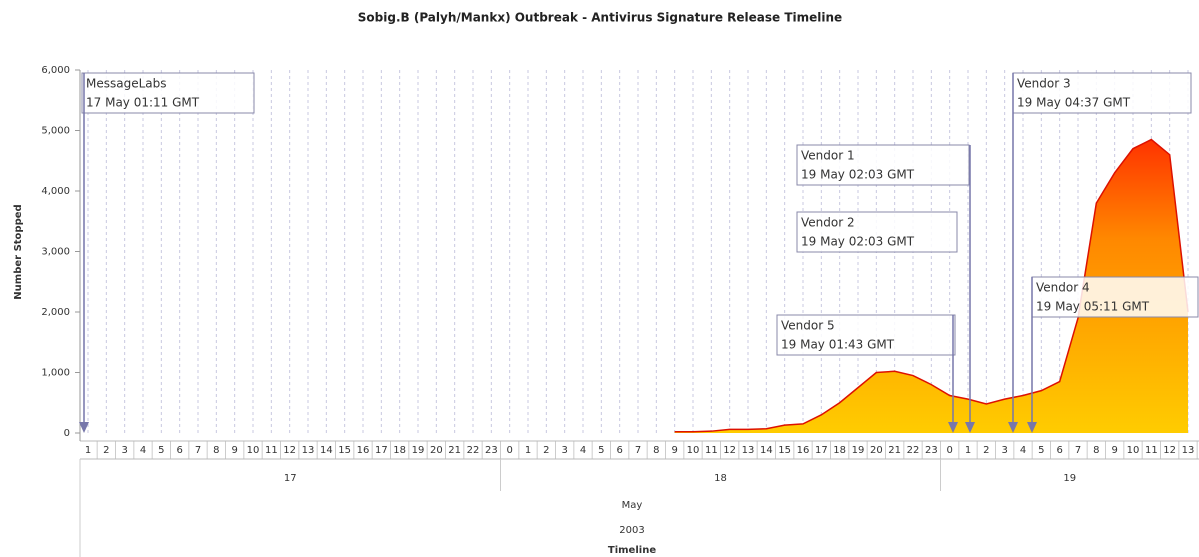 The width and height of the screenshot is (1199, 557). What do you see at coordinates (1093, 307) in the screenshot?
I see `annotation-time: 19 May 05:11 GMT` at bounding box center [1093, 307].